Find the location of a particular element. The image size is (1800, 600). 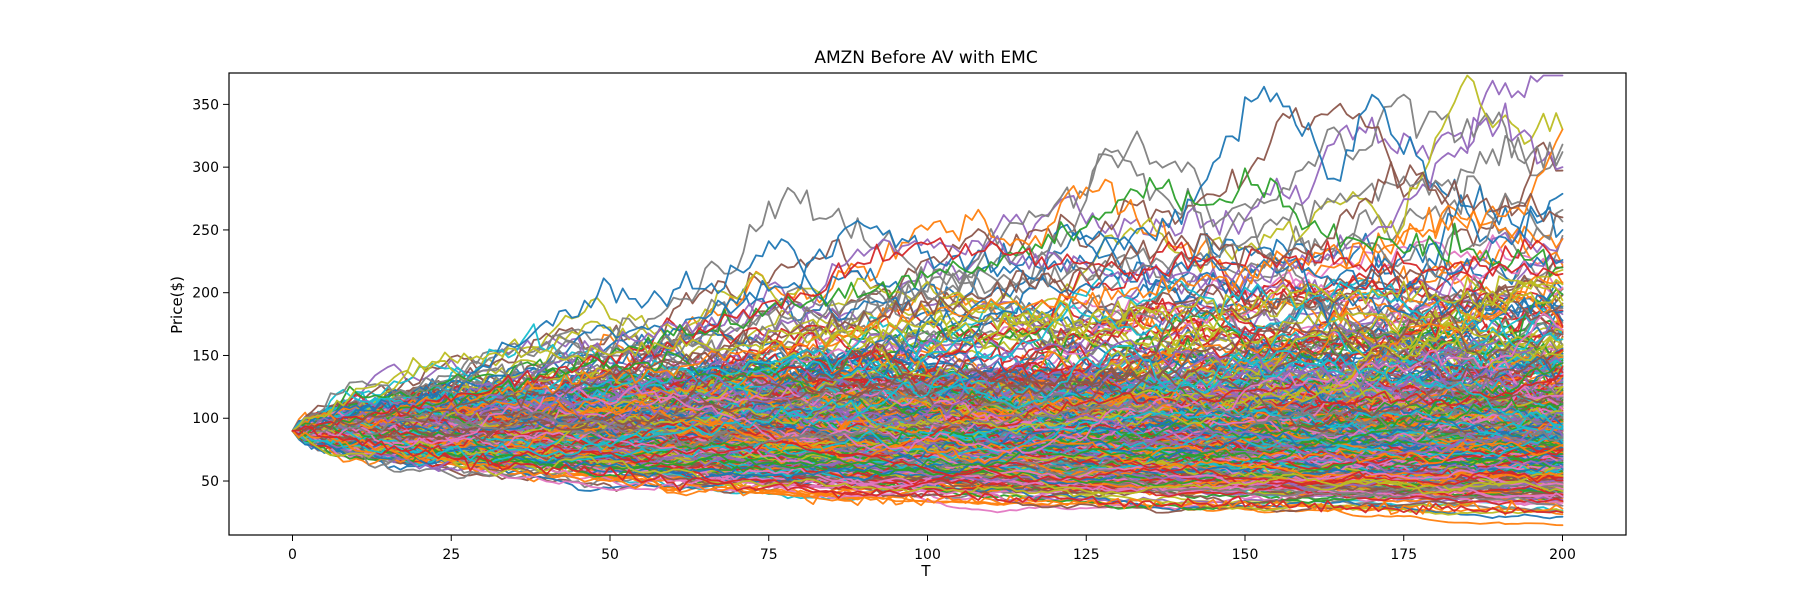

y-tick-label: 100 is located at coordinates (205, 419).